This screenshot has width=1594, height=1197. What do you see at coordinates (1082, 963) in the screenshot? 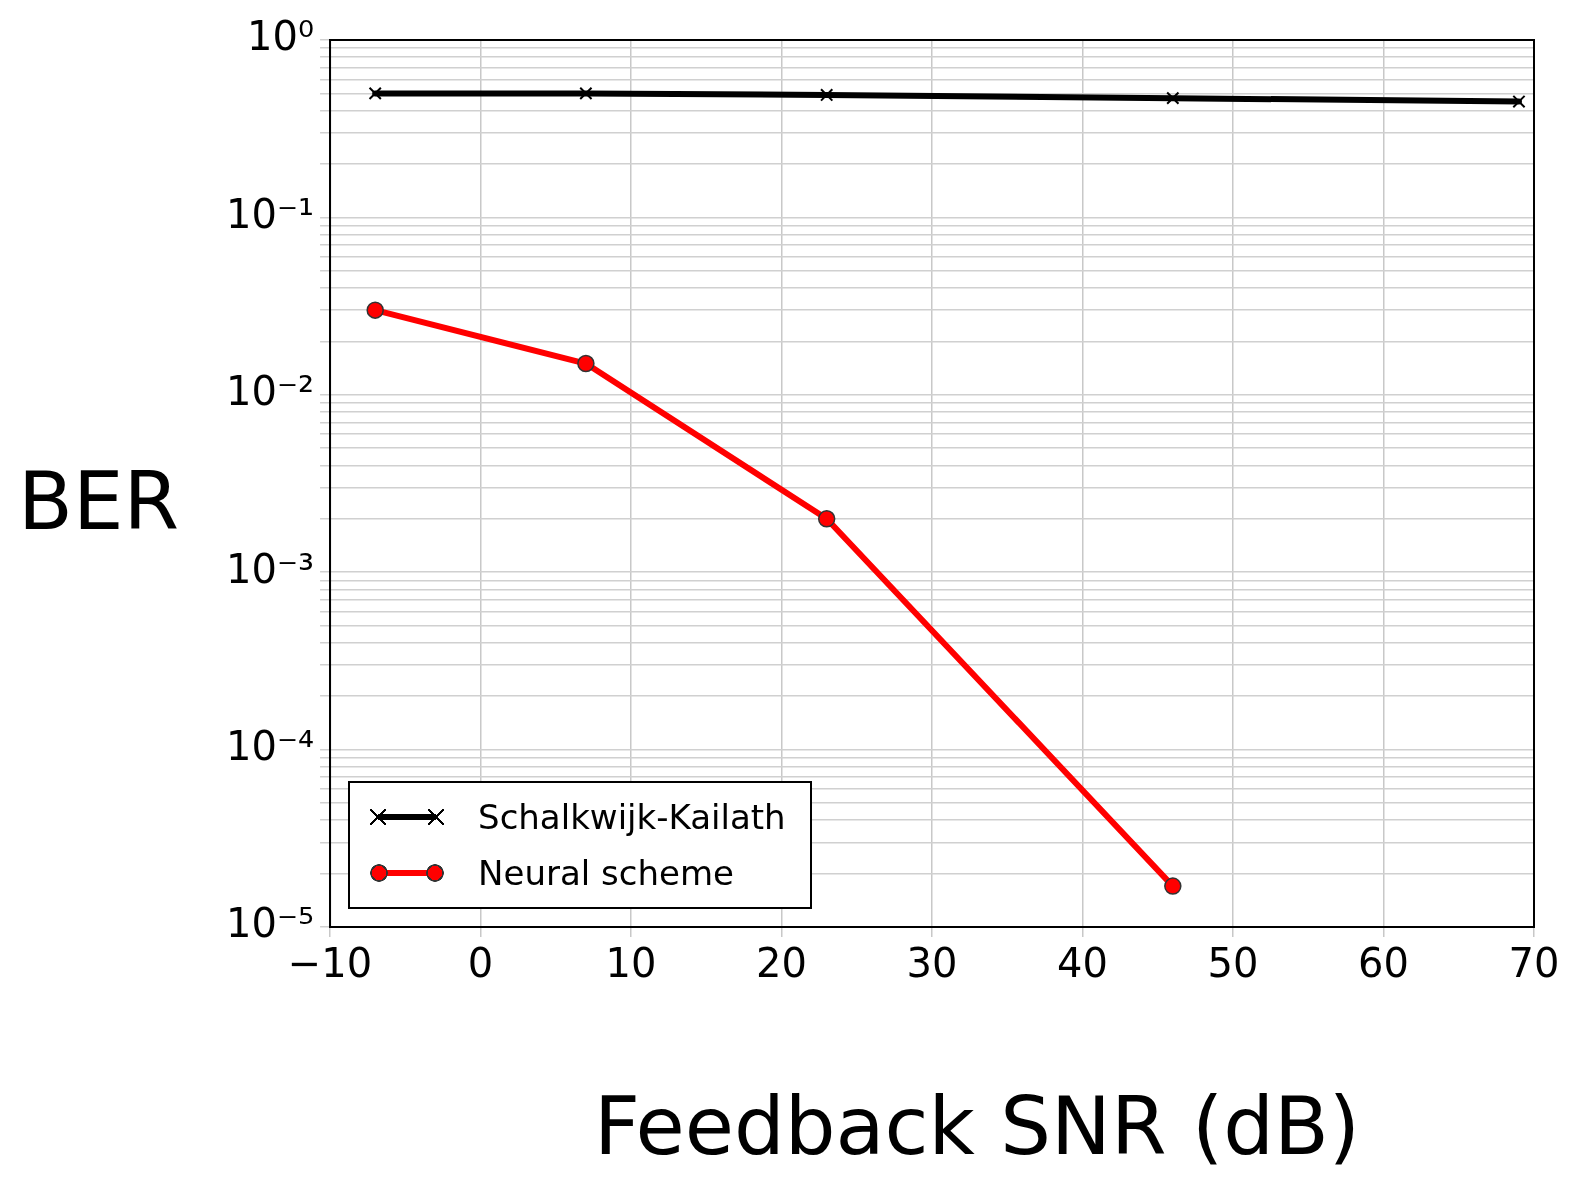
I see `x-tick-label: 40` at bounding box center [1082, 963].